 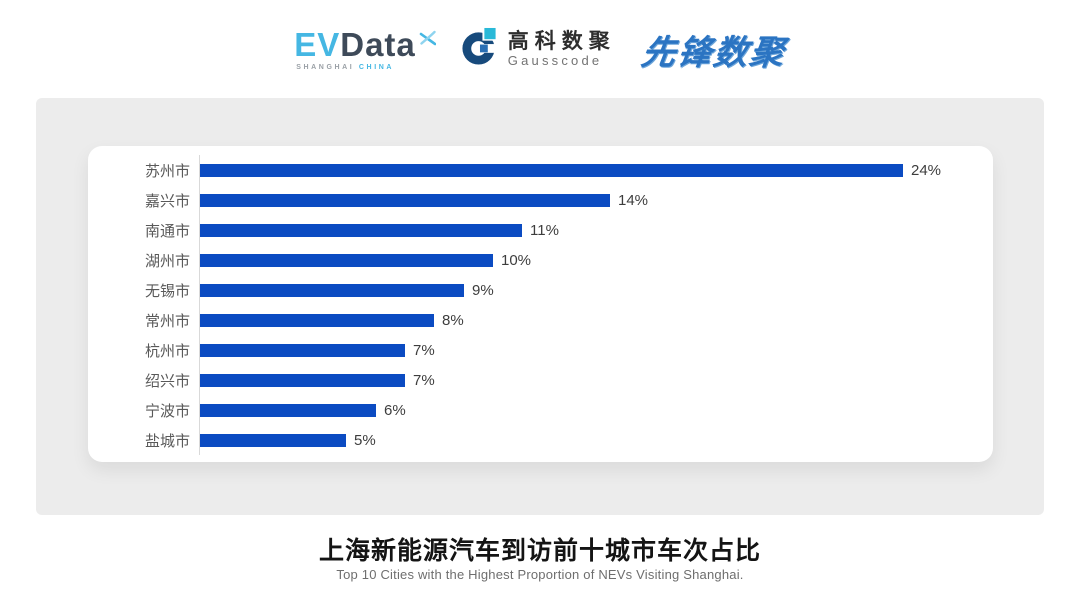 I want to click on category-label: 苏州市, so click(x=167, y=171).